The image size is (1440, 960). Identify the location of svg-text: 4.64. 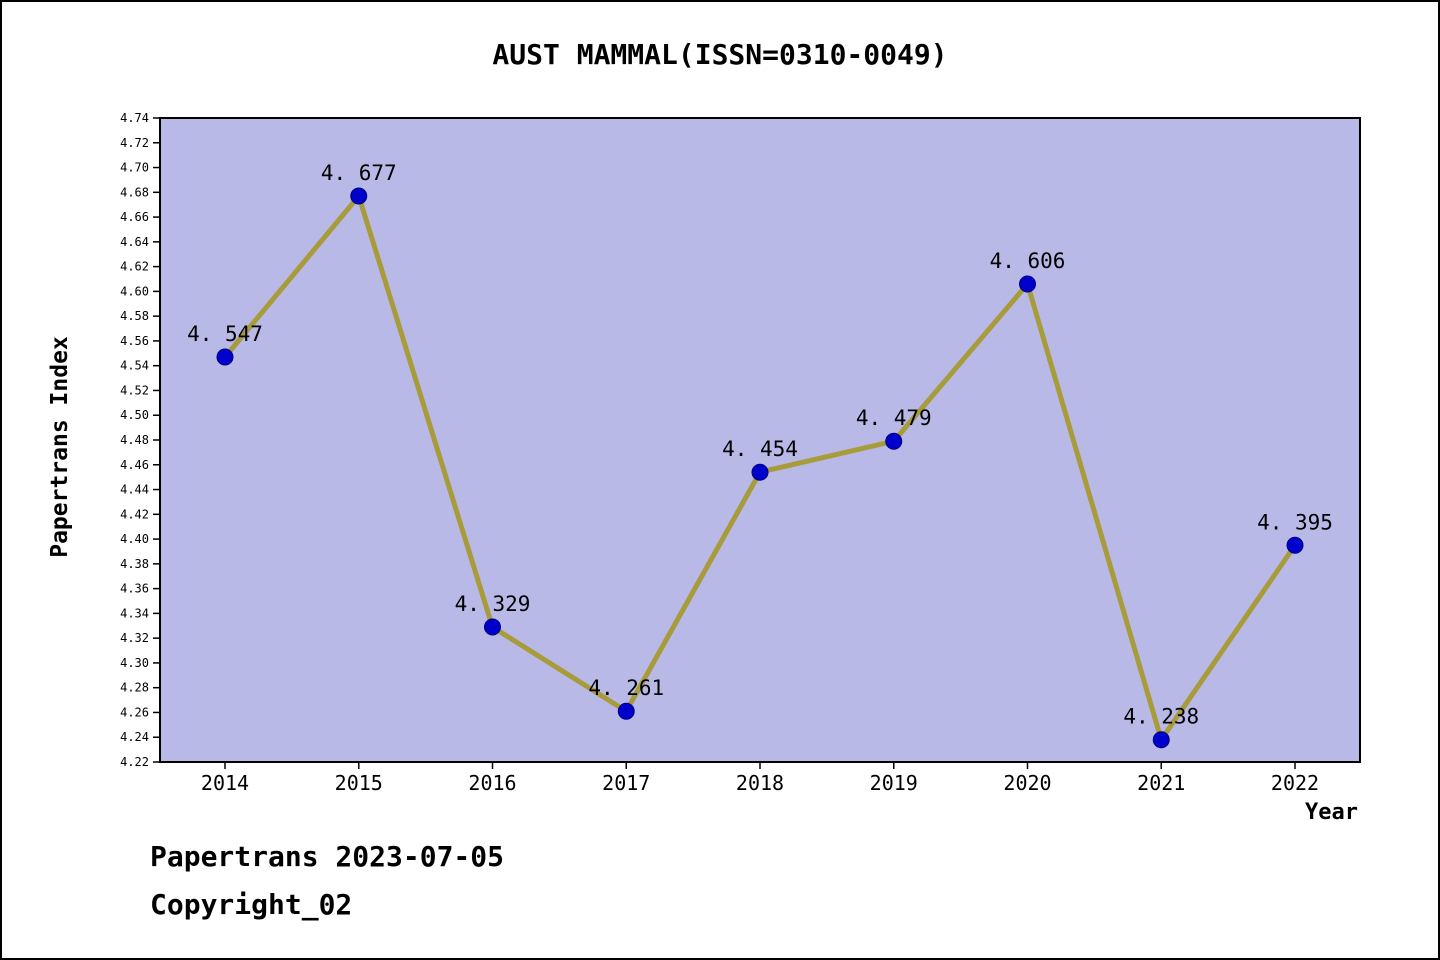
(134, 242).